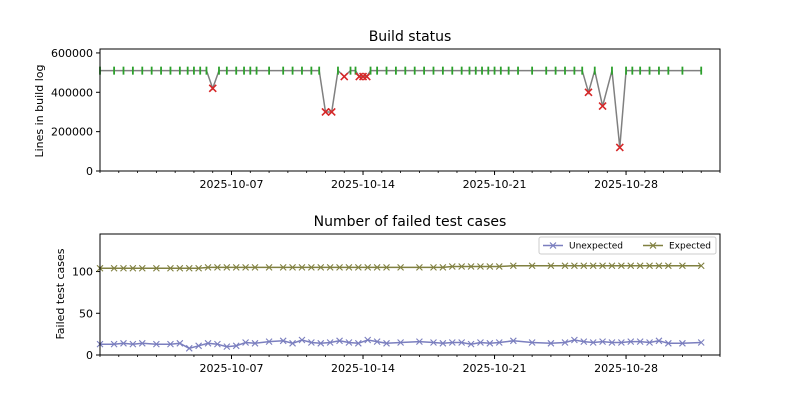  What do you see at coordinates (495, 184) in the screenshot?
I see `x-tick-label: 2025-10-21` at bounding box center [495, 184].